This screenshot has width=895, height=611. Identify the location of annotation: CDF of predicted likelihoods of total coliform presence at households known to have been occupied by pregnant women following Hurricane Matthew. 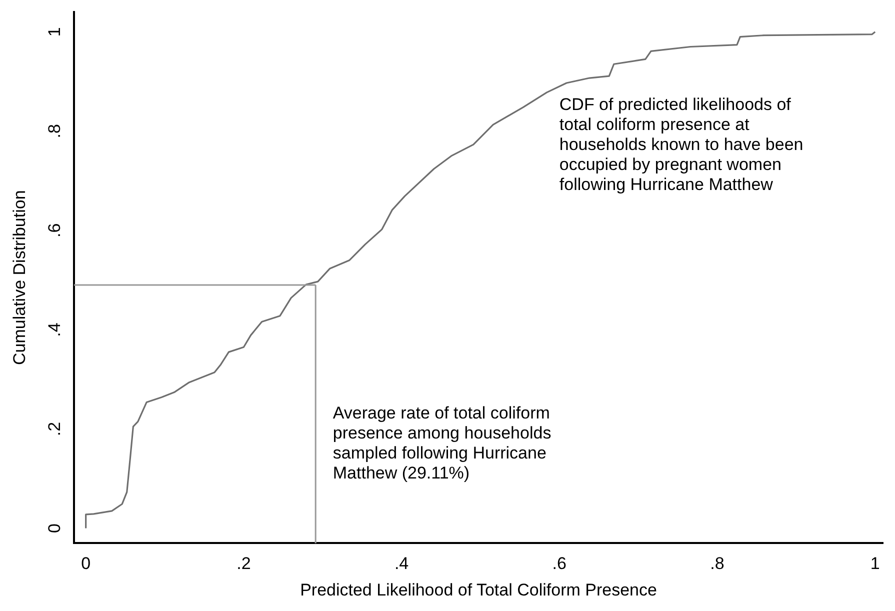
(681, 144).